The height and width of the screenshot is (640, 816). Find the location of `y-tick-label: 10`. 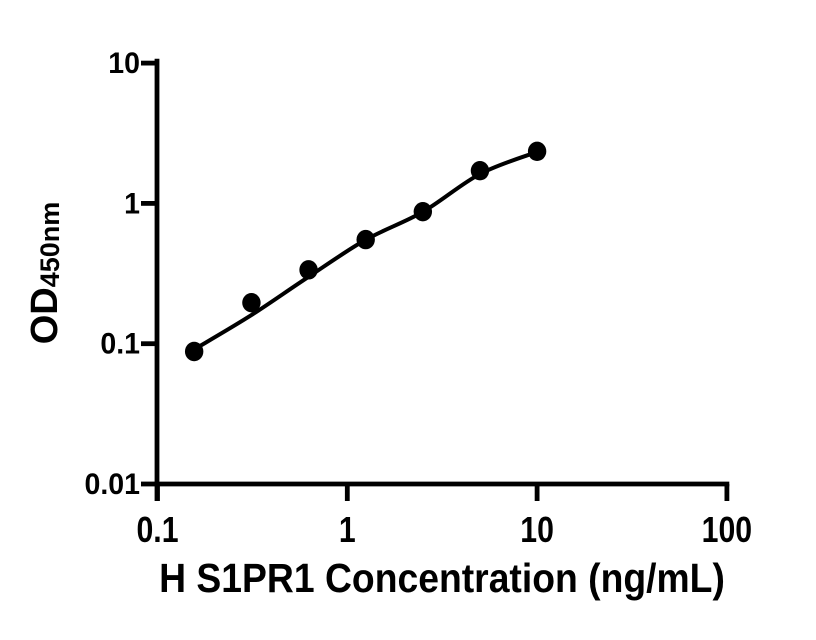

y-tick-label: 10 is located at coordinates (124, 63).